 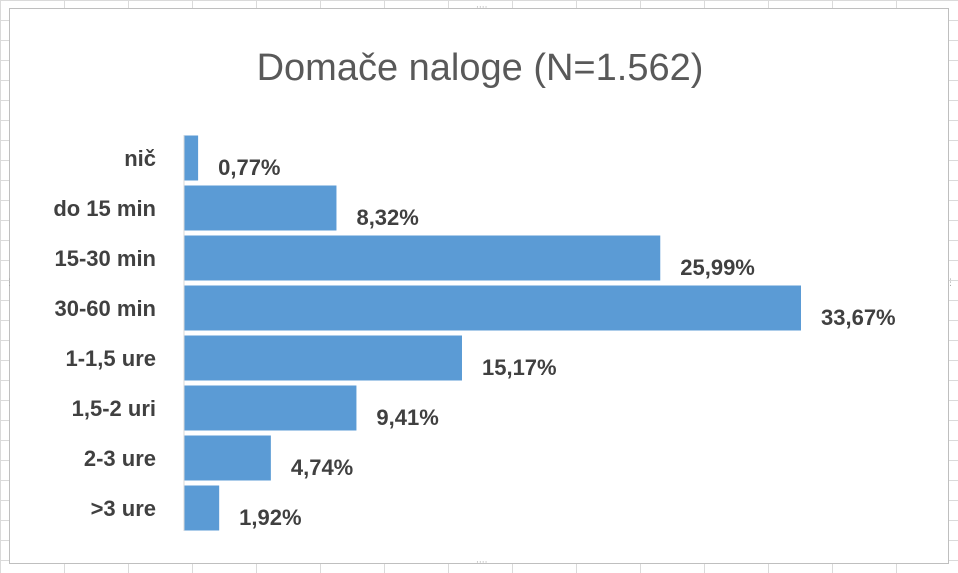 I want to click on data-label-2: 25,99%, so click(x=717, y=267).